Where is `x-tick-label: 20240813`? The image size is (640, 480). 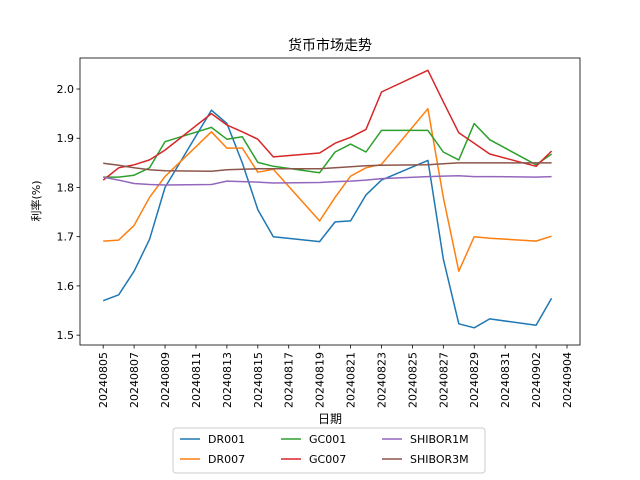 x-tick-label: 20240813 is located at coordinates (227, 380).